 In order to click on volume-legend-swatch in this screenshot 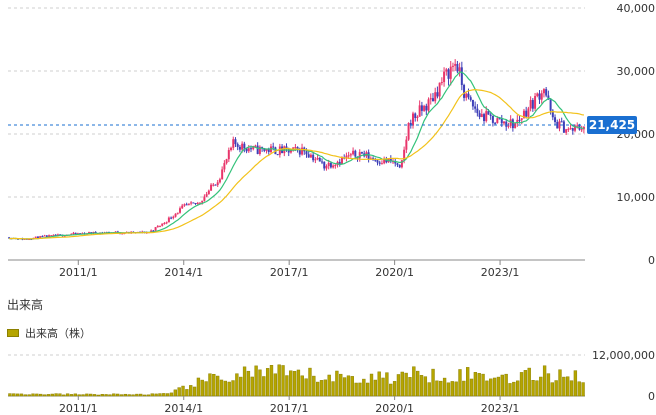, I will do `click(13, 333)`.